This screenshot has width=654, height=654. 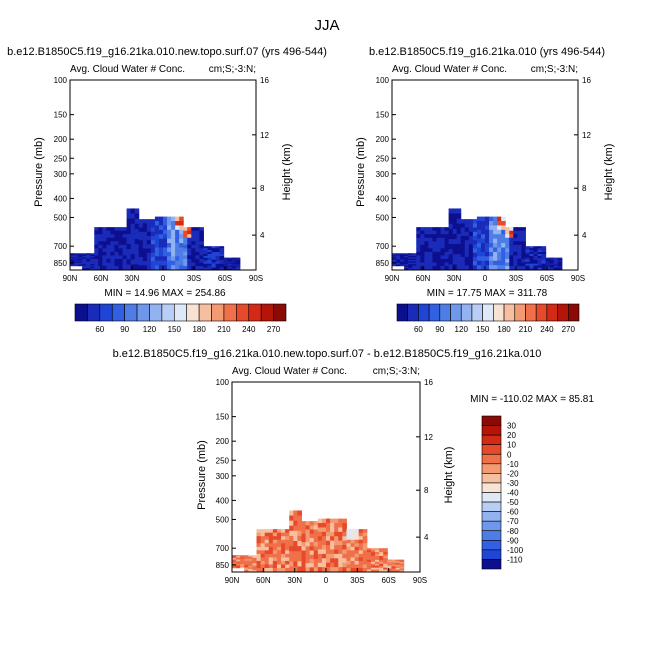 What do you see at coordinates (163, 278) in the screenshot?
I see `lat-tick-label: 0` at bounding box center [163, 278].